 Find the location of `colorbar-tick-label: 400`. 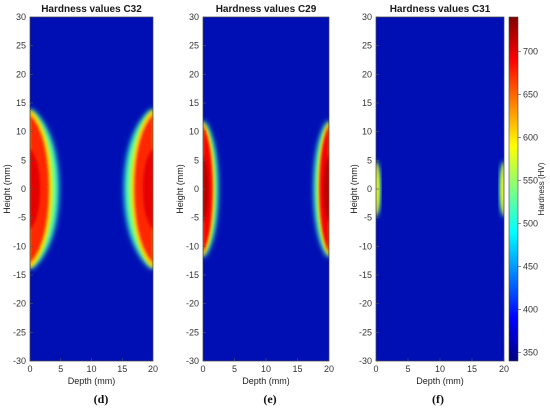

colorbar-tick-label: 400 is located at coordinates (530, 309).